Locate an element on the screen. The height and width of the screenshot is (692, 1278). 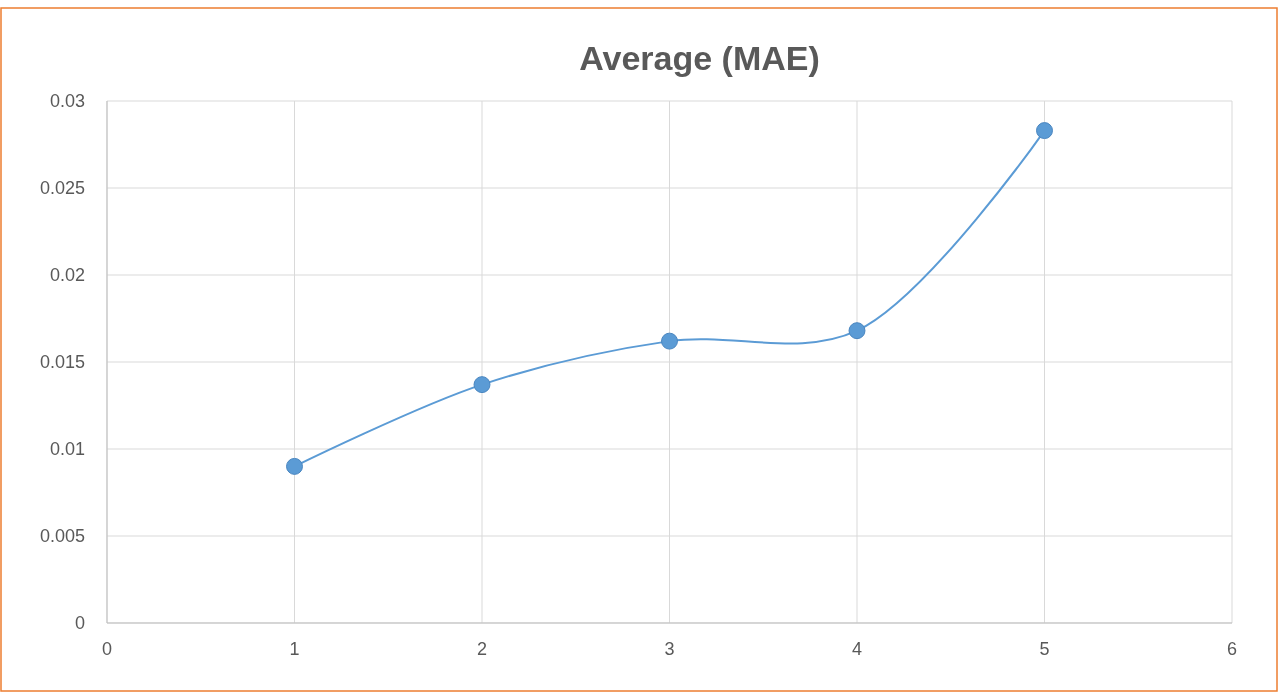
x-tick-label: 3 is located at coordinates (669, 649).